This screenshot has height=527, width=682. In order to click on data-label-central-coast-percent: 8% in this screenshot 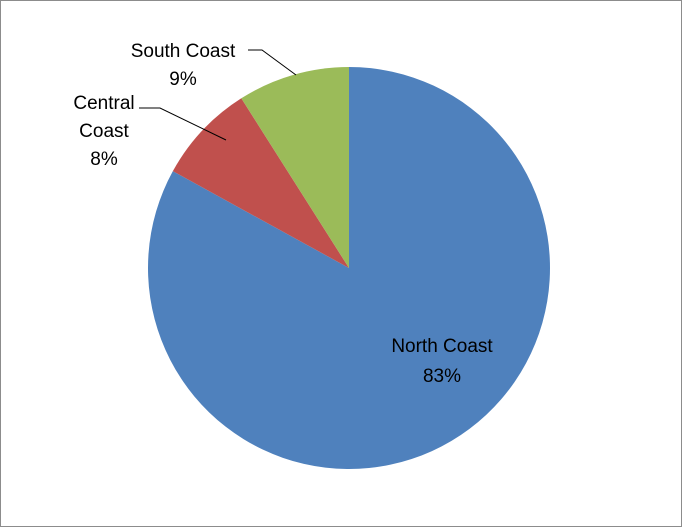, I will do `click(104, 159)`.